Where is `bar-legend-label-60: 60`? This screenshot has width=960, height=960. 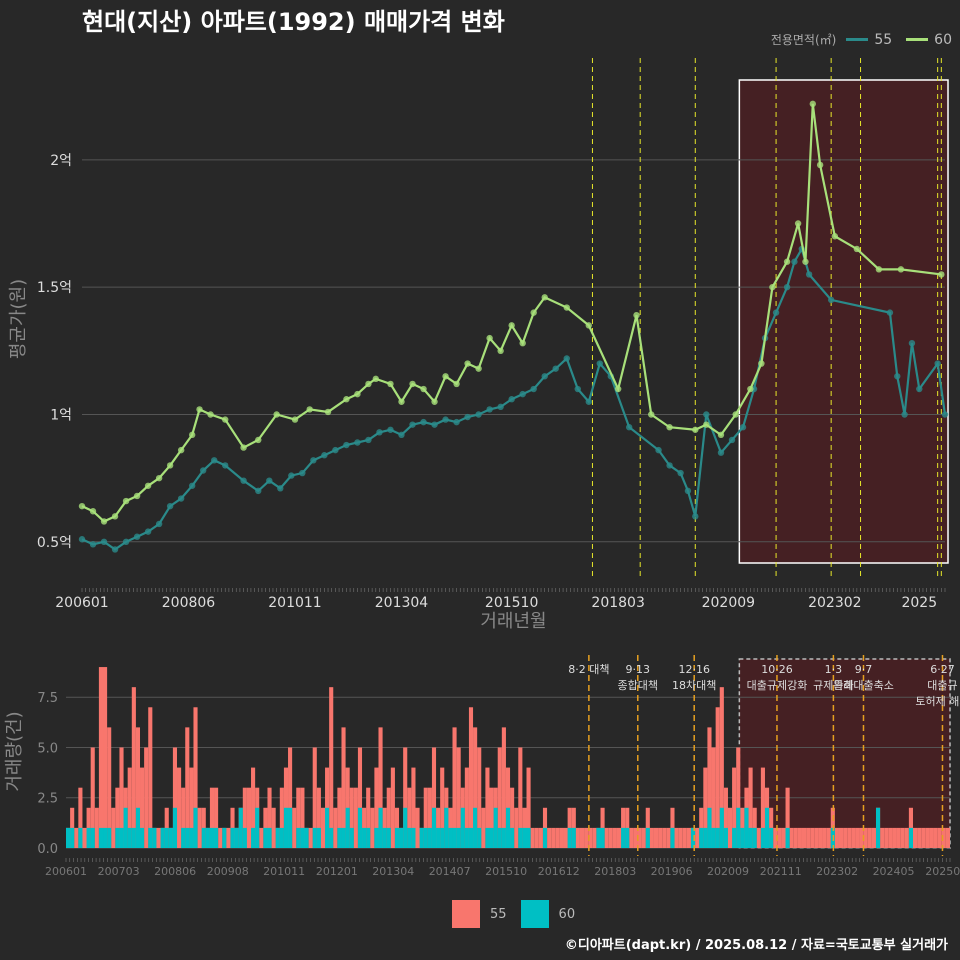 bar-legend-label-60: 60 is located at coordinates (567, 914).